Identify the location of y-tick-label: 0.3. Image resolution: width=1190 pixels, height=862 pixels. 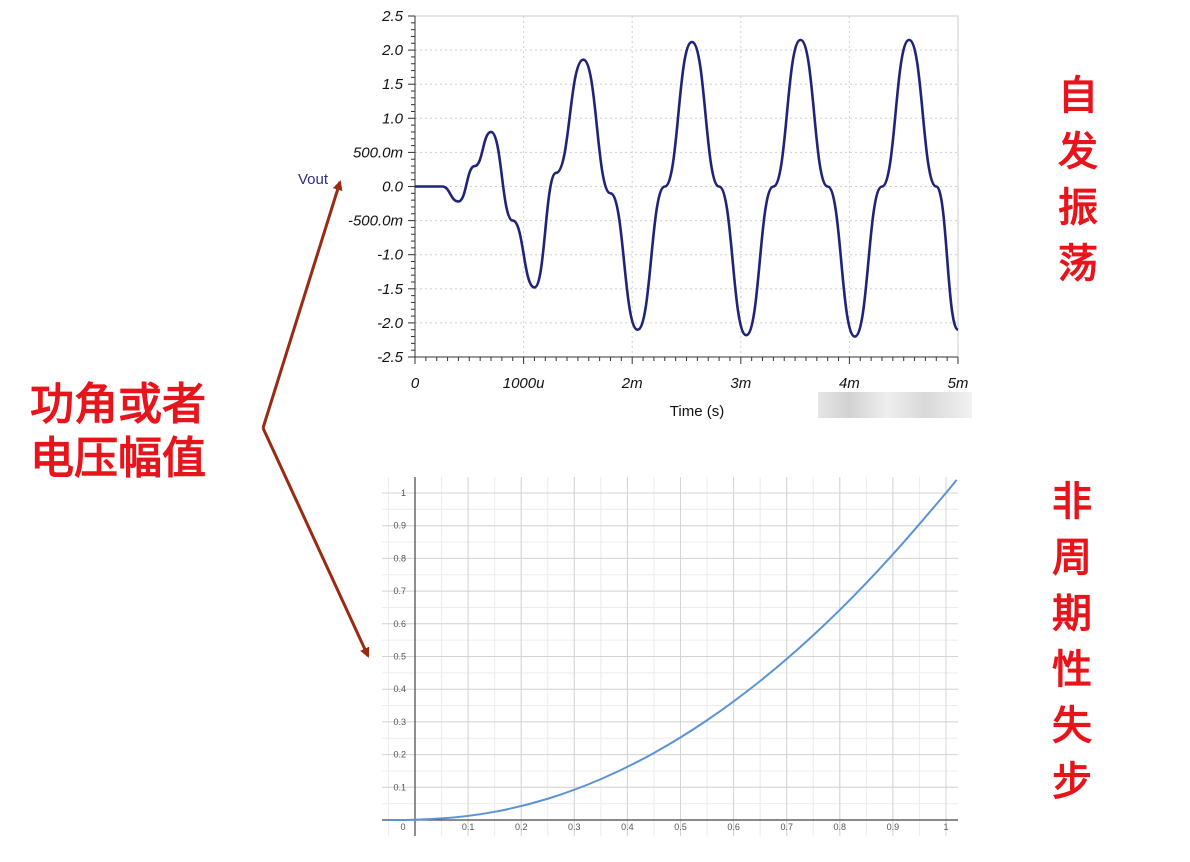
(399, 722).